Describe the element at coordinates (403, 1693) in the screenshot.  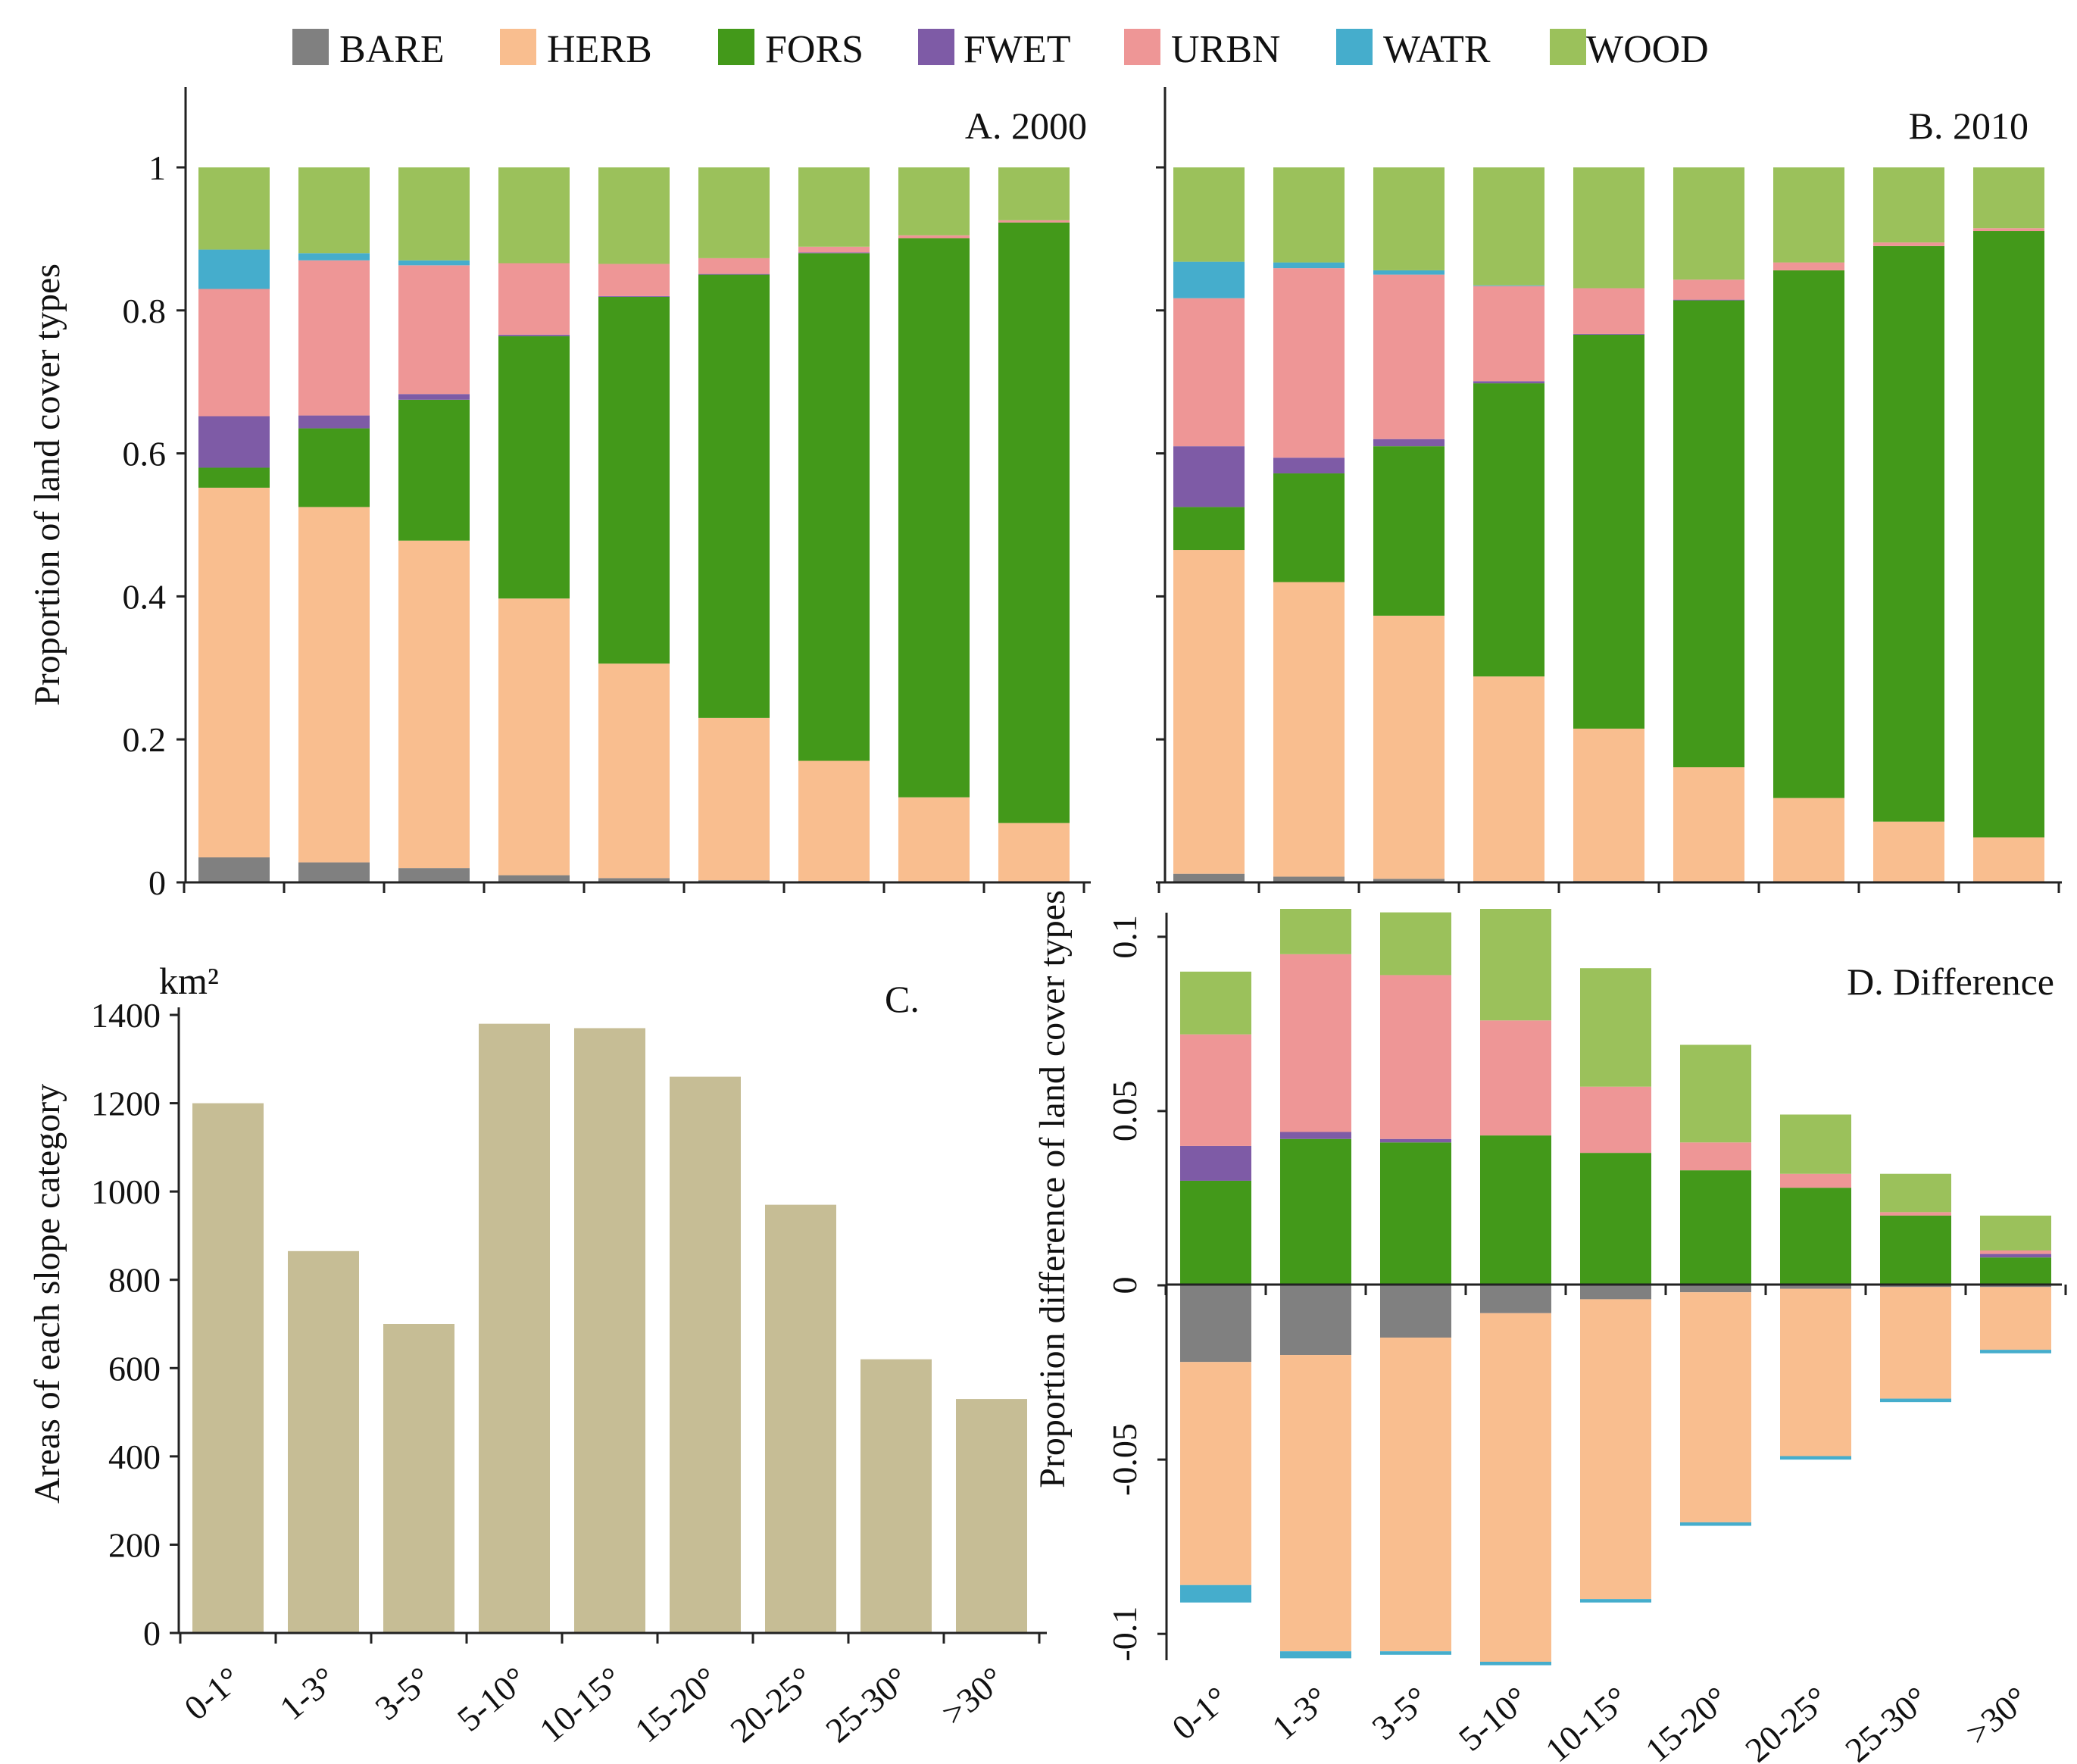
I see `panelC-xtick-label-3-5: 3-5°` at that location.